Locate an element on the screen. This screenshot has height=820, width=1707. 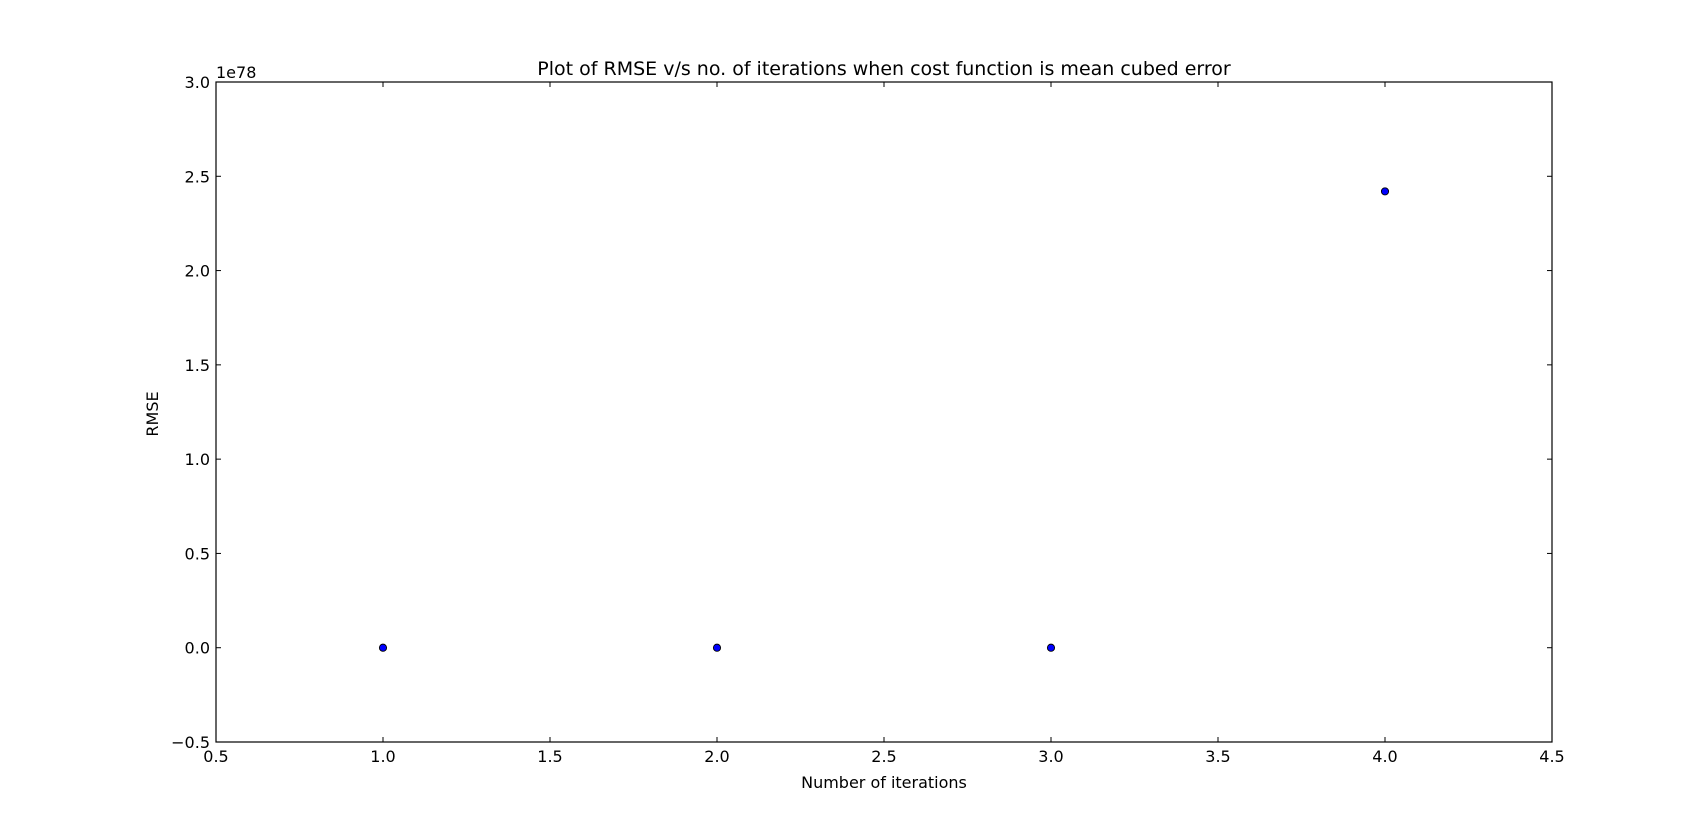
y-tick-label: 3.0 is located at coordinates (197, 82).